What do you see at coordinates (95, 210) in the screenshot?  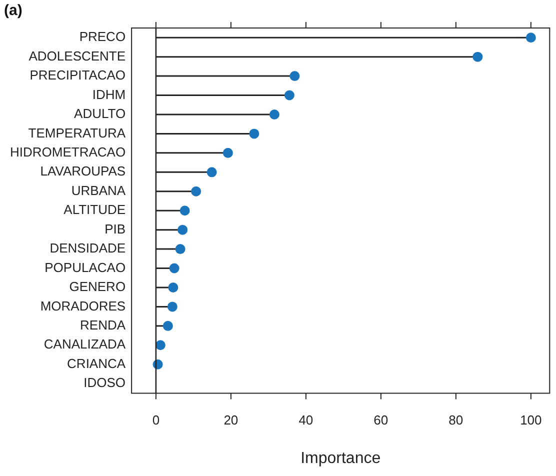 I see `y-tick-label: ALTITUDE` at bounding box center [95, 210].